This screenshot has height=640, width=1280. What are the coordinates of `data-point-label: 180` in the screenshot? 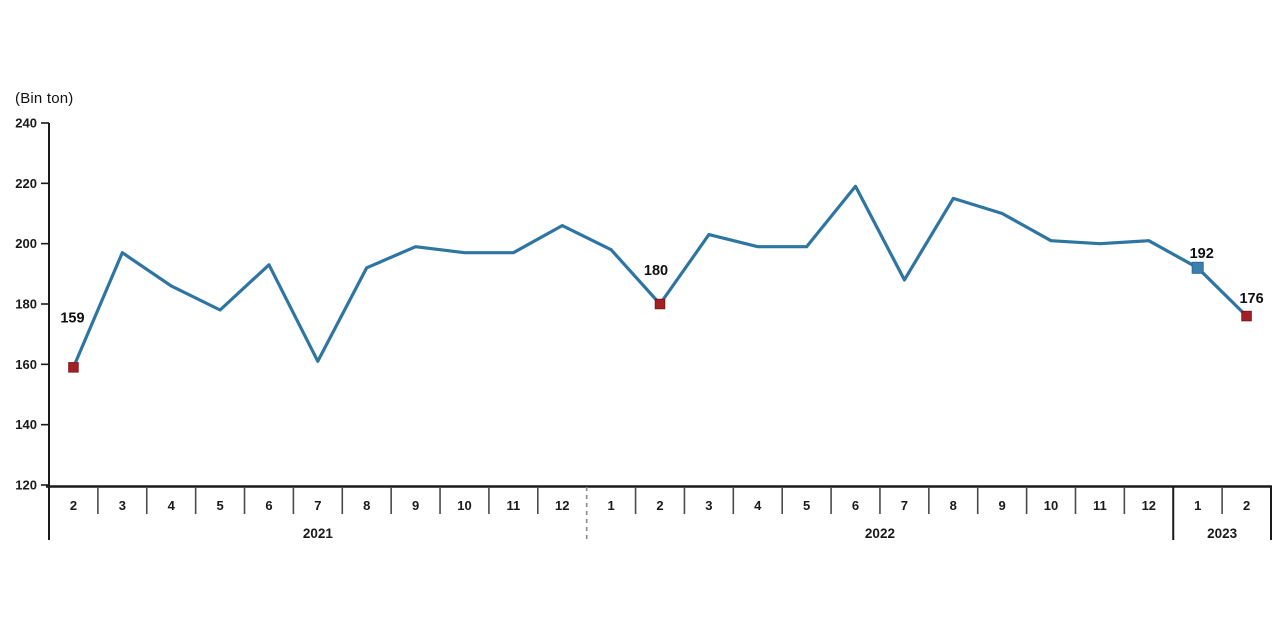 It's located at (656, 271).